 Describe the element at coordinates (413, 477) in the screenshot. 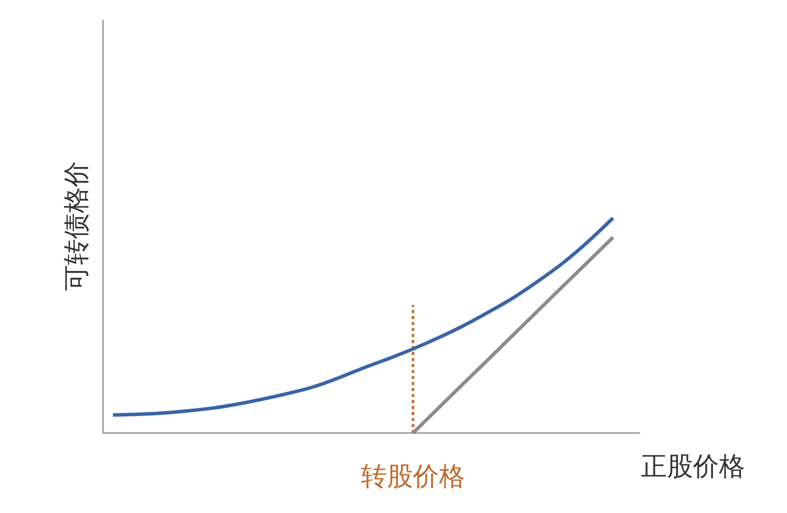

I see `text: 转股价格` at that location.